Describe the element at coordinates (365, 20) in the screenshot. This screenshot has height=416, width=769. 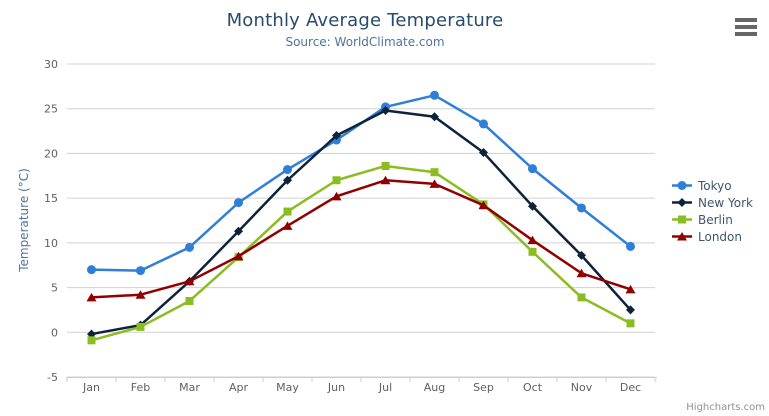
I see `chart-title: Monthly Average Temperature` at that location.